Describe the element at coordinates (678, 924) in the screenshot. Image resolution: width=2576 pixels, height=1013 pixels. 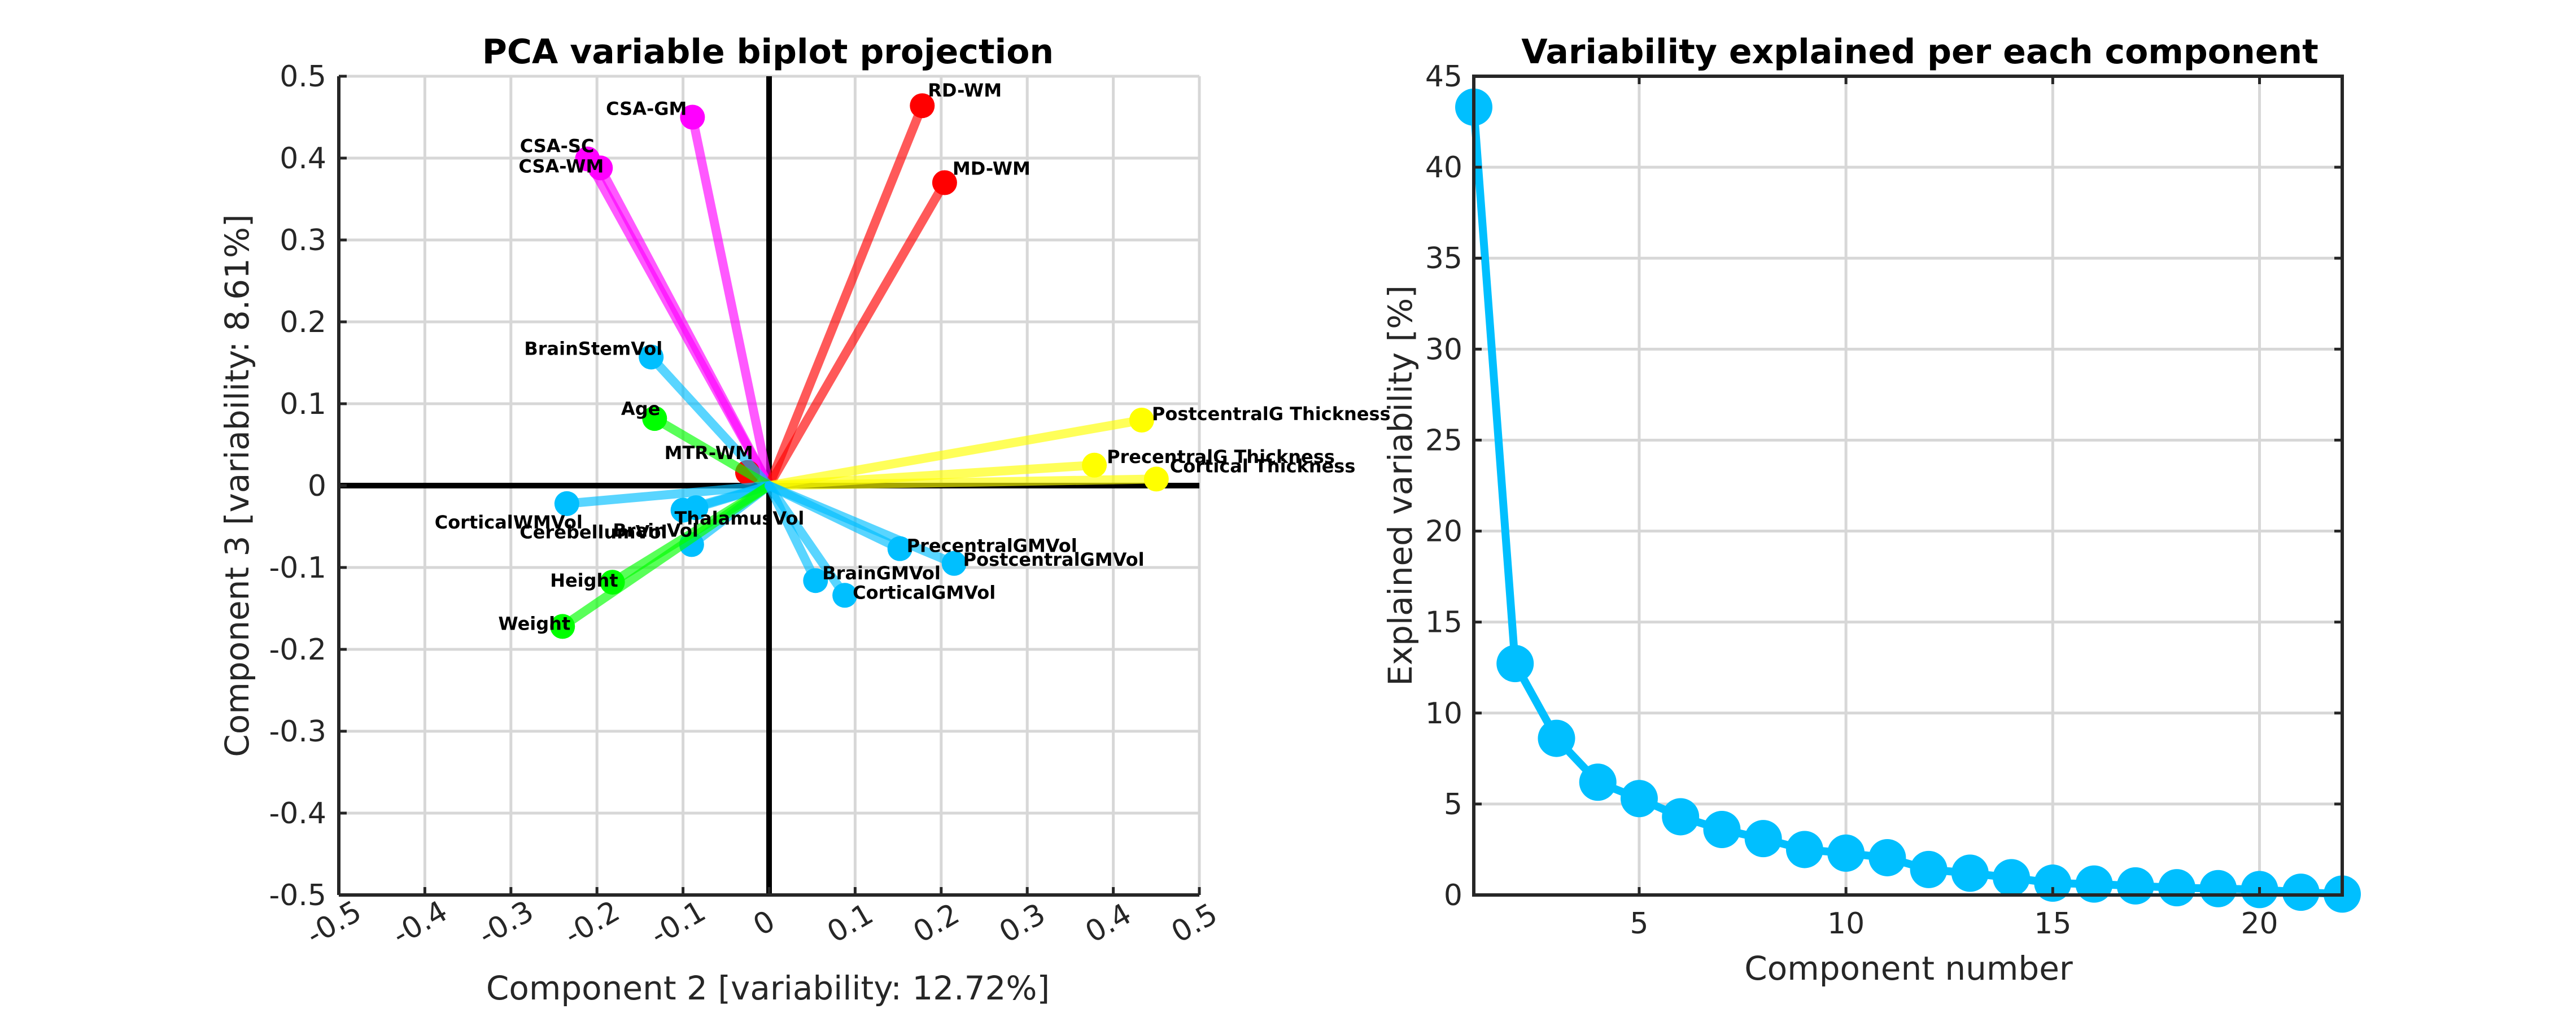
I see `biplot-x-tick-label: -0.1` at that location.